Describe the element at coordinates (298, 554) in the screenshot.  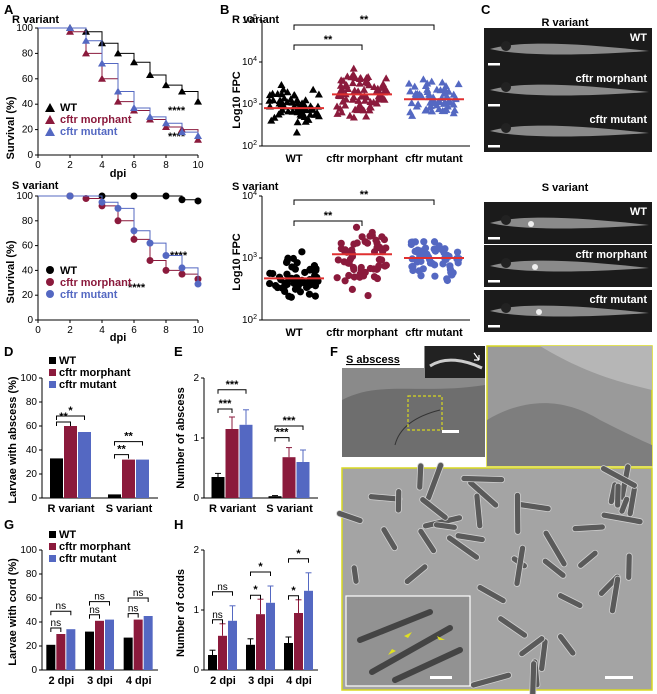
I see `sig-label: *` at that location.